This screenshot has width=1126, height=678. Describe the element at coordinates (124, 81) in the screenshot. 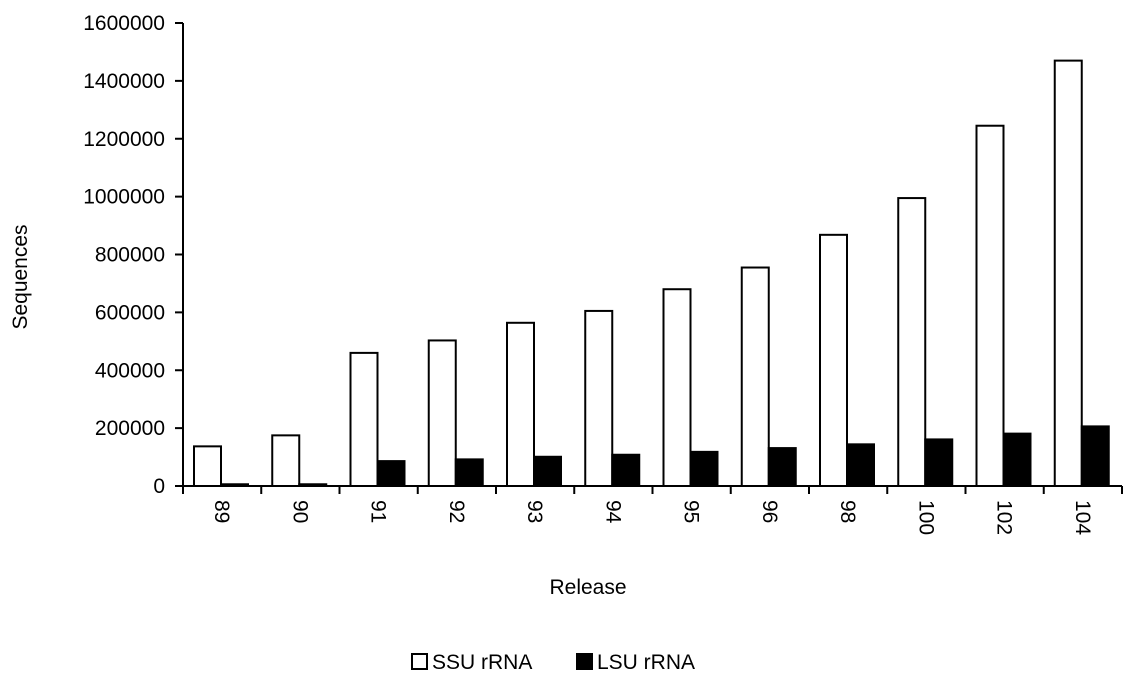

I see `y-tick-label: 1400000` at that location.